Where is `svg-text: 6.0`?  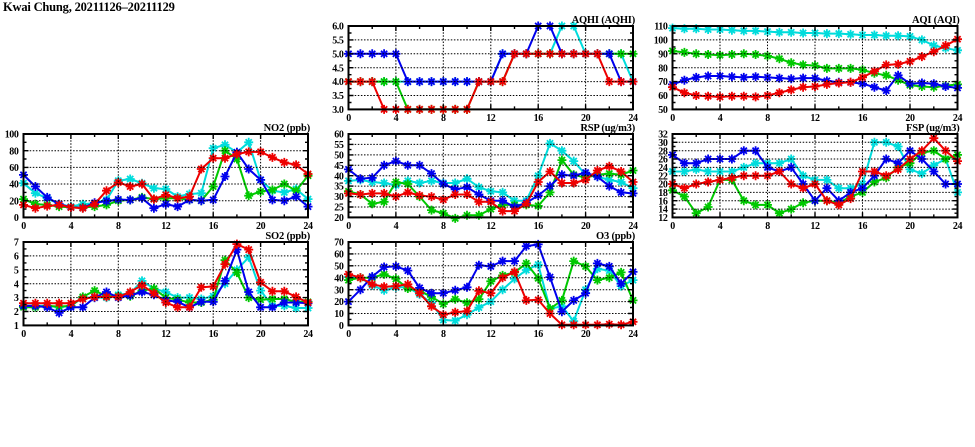 svg-text: 6.0 is located at coordinates (338, 27).